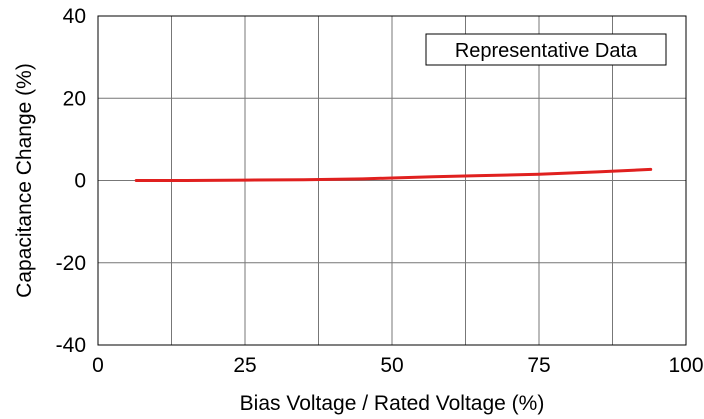 The height and width of the screenshot is (419, 704). Describe the element at coordinates (244, 365) in the screenshot. I see `x-tick-label: 25` at that location.